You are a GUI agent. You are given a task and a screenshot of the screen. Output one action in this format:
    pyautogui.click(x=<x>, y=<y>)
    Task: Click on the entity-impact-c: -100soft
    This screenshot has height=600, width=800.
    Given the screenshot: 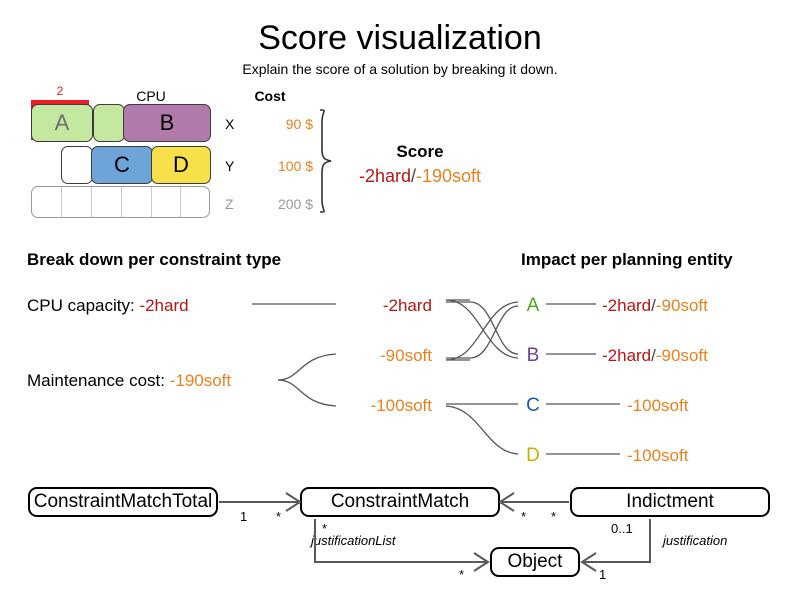 What is the action you would take?
    pyautogui.click(x=657, y=406)
    